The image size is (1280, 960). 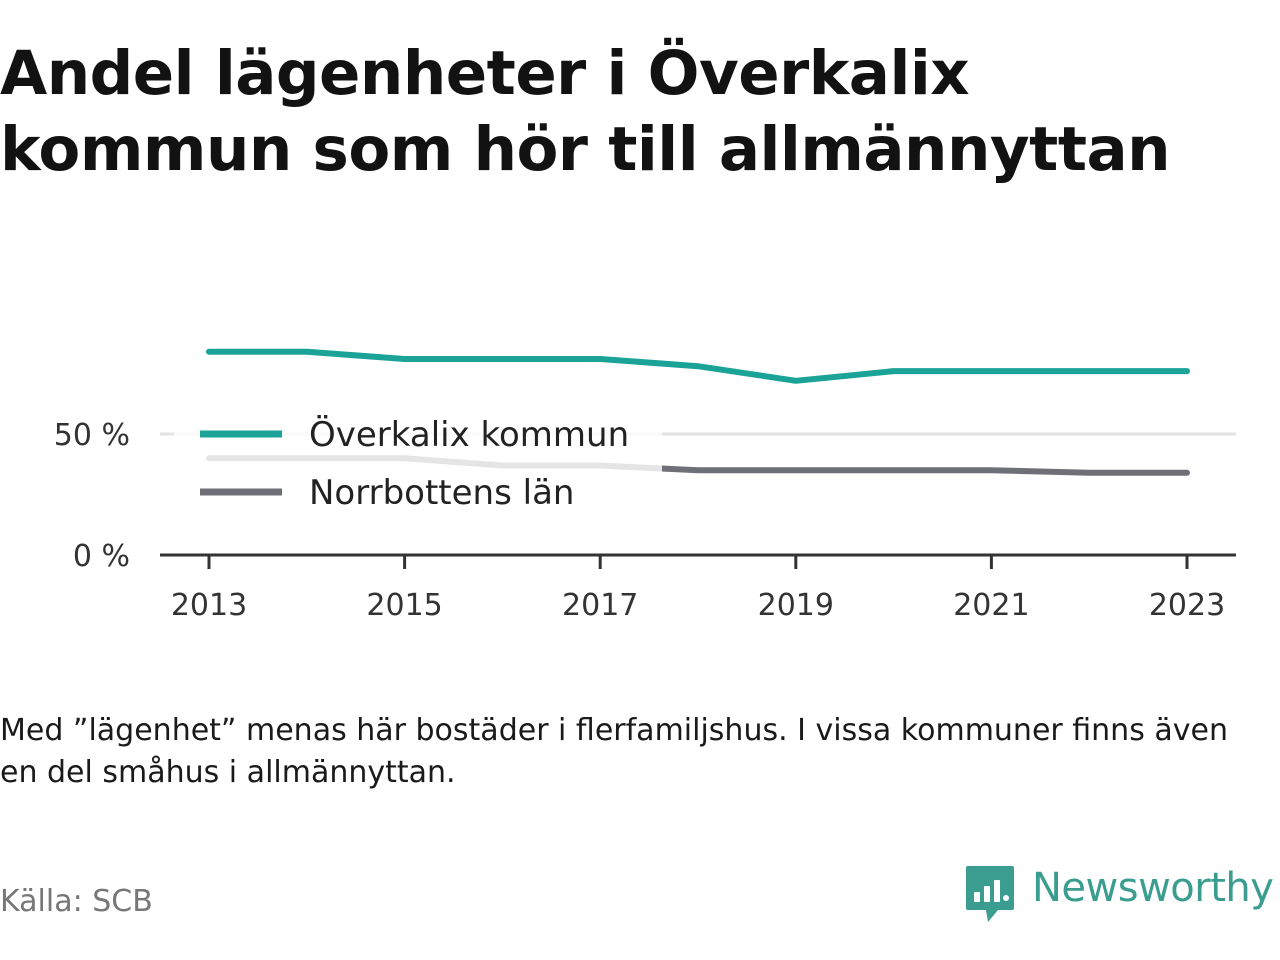 What do you see at coordinates (1153, 888) in the screenshot?
I see `brand-name: Newsworthy` at bounding box center [1153, 888].